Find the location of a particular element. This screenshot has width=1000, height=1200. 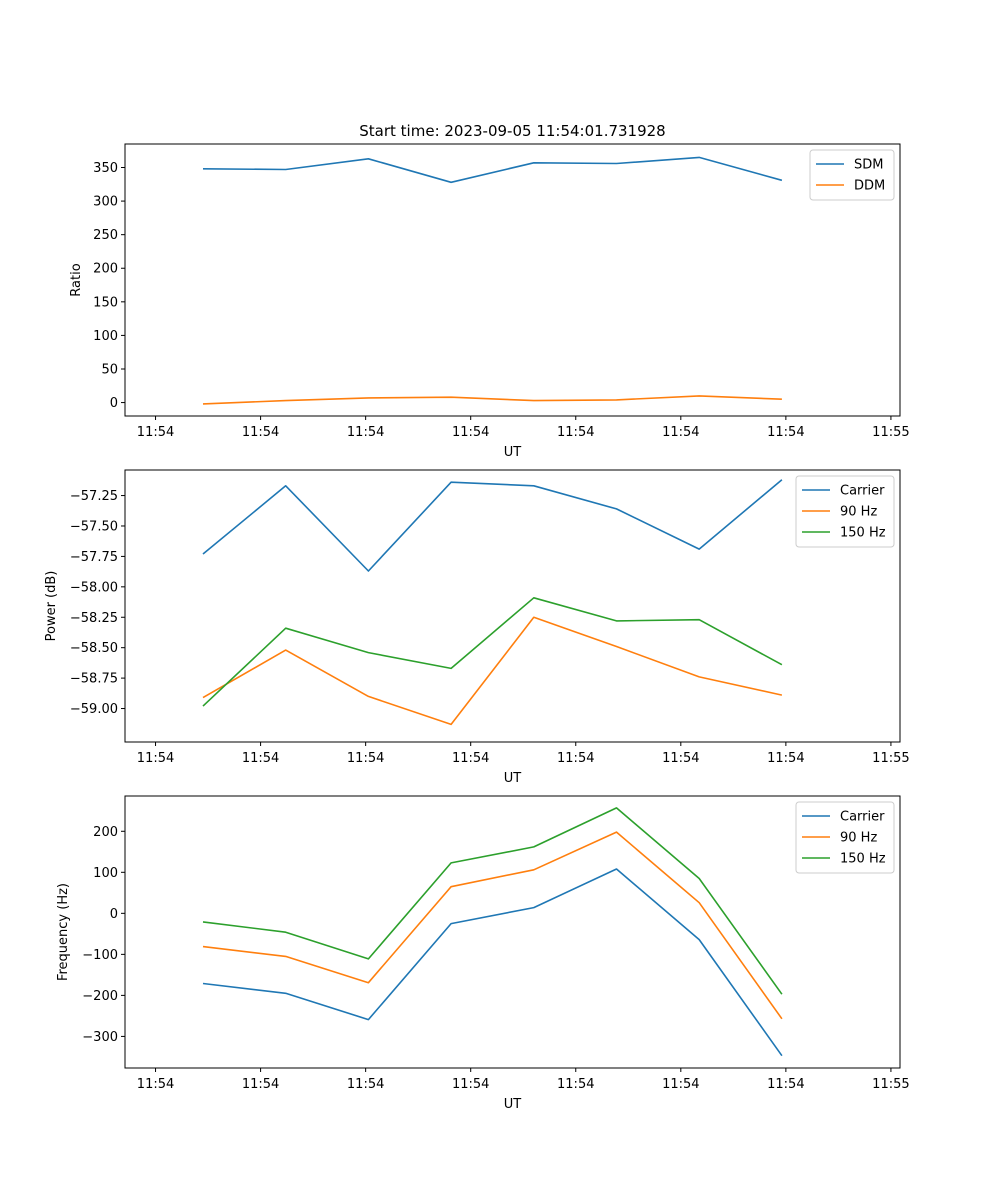

legend-label: SDM is located at coordinates (868, 165).